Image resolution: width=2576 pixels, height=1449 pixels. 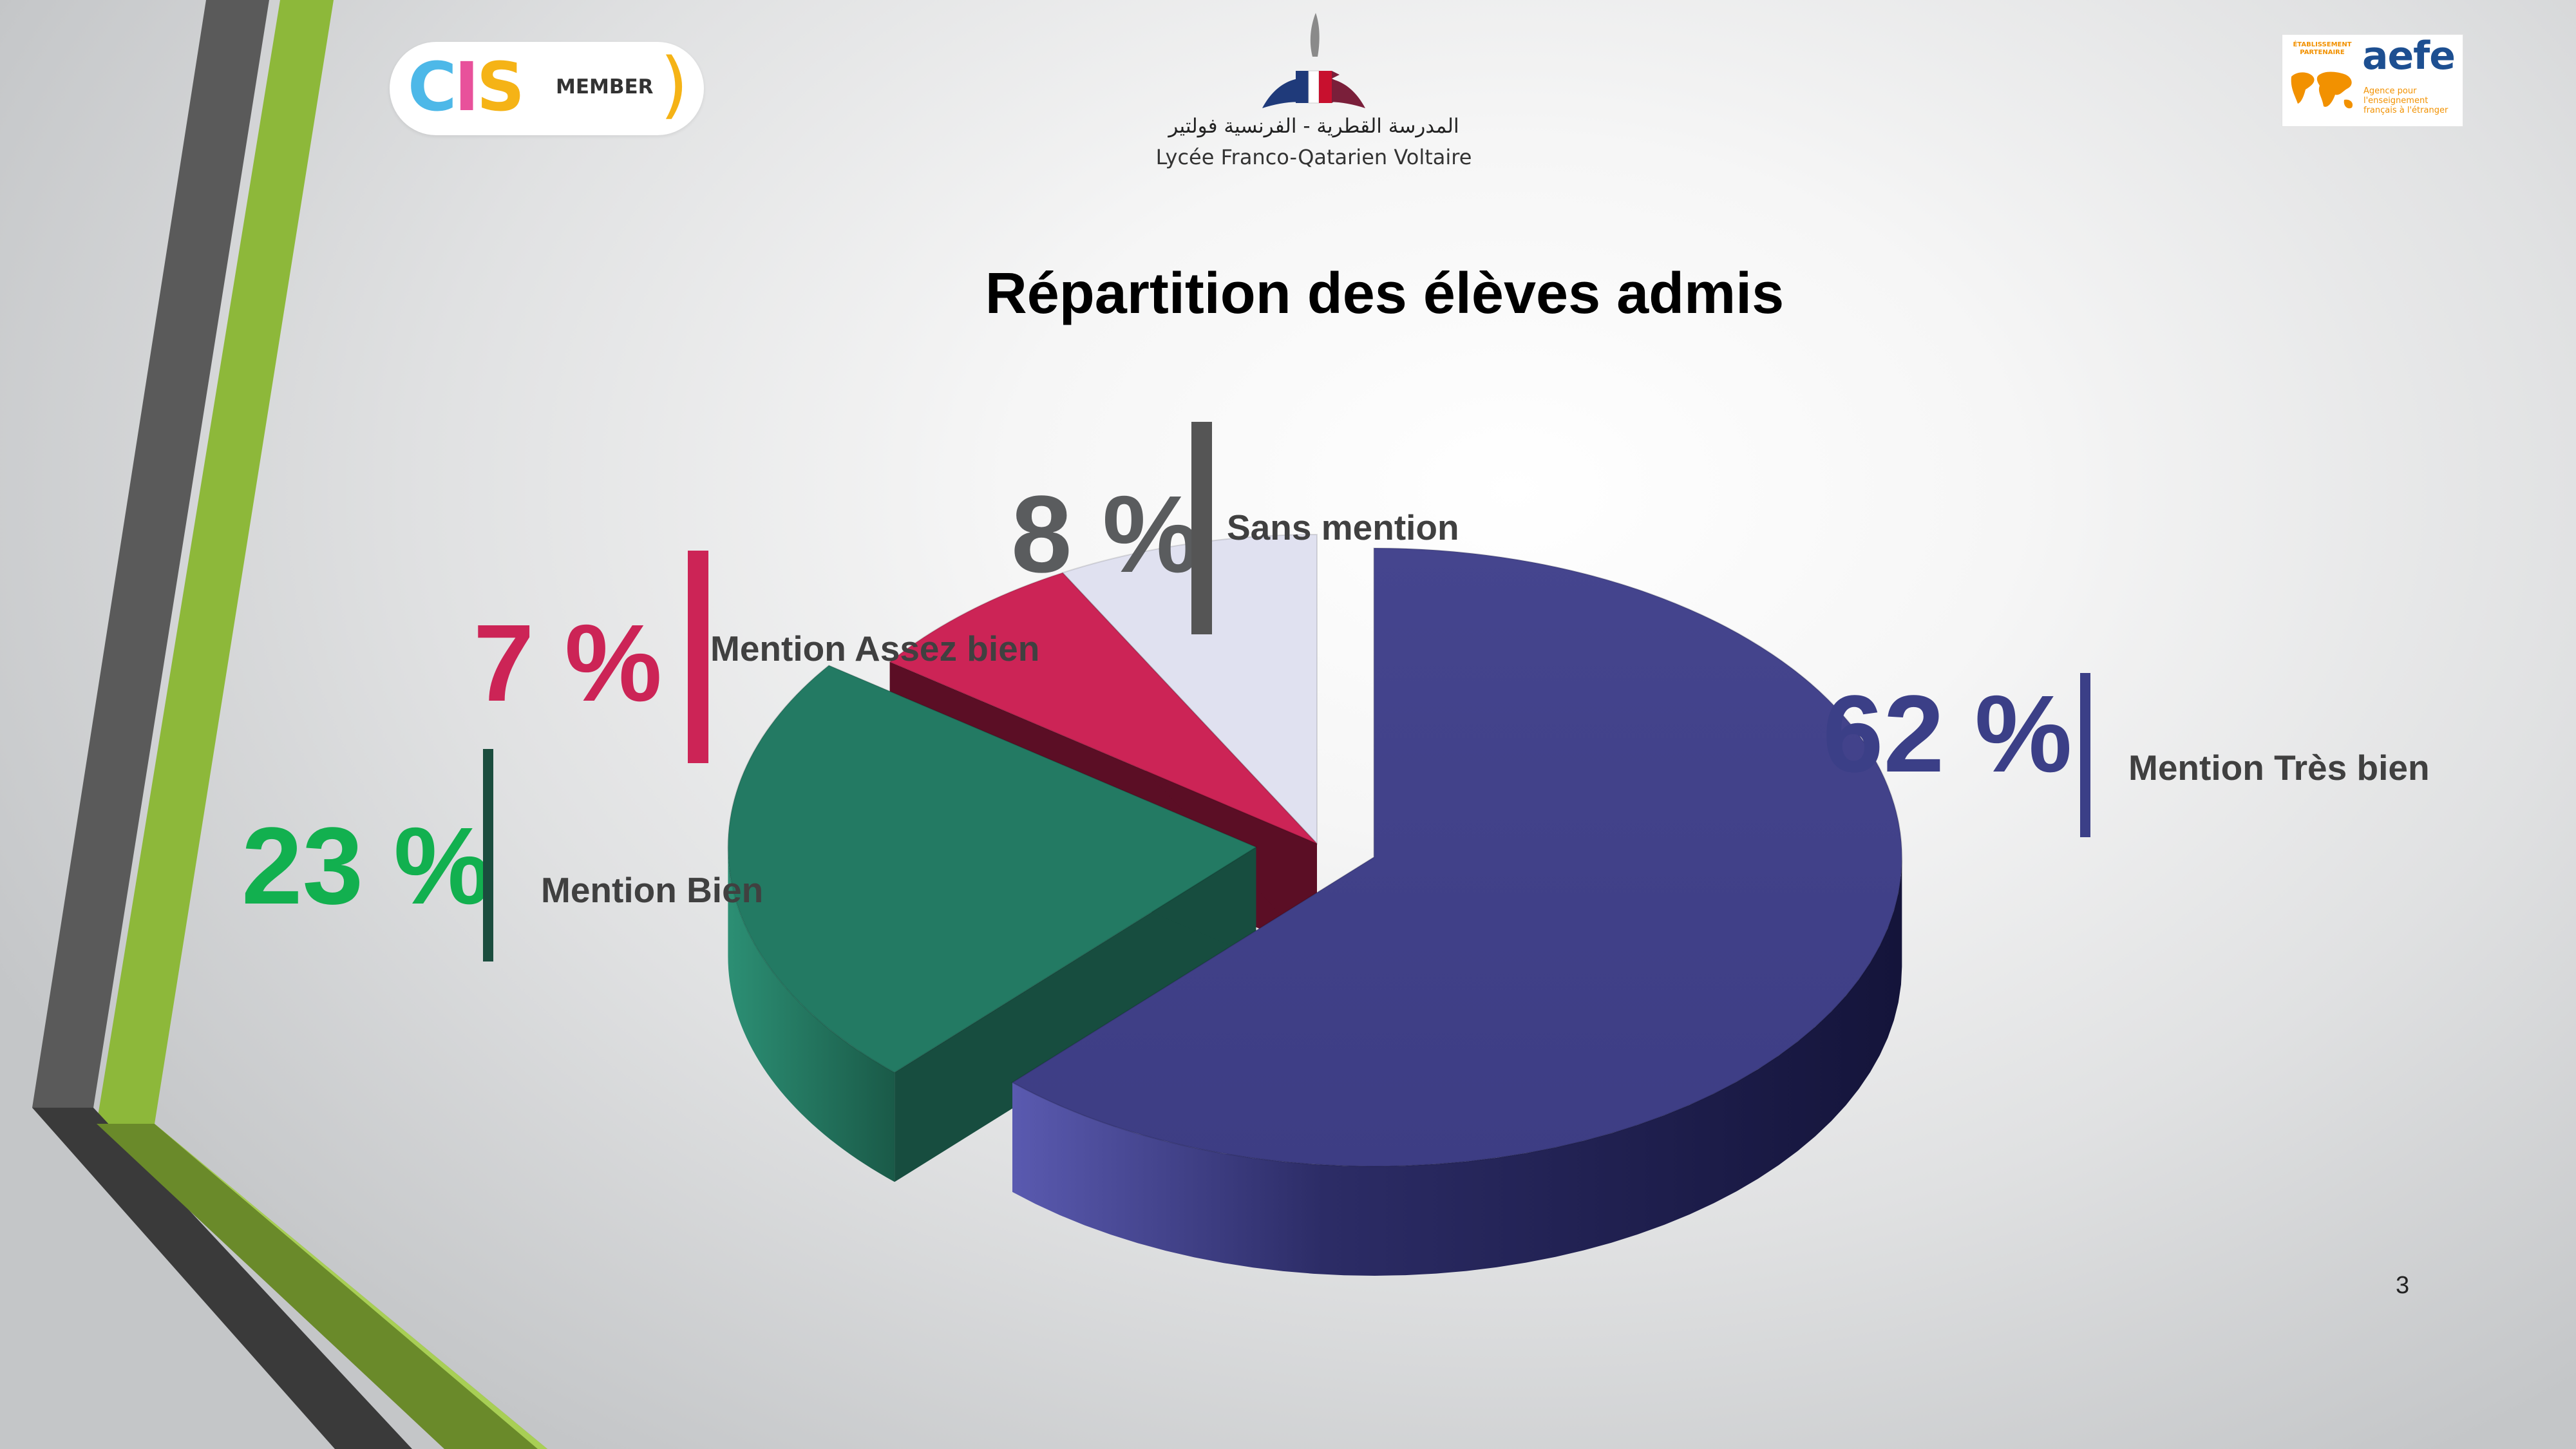 What do you see at coordinates (547, 88) in the screenshot?
I see `cis-member-logo: CIS MEMBER )` at bounding box center [547, 88].